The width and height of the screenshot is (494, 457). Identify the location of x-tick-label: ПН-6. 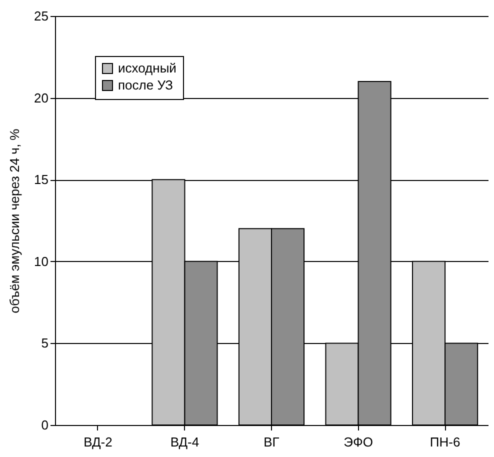
(445, 442).